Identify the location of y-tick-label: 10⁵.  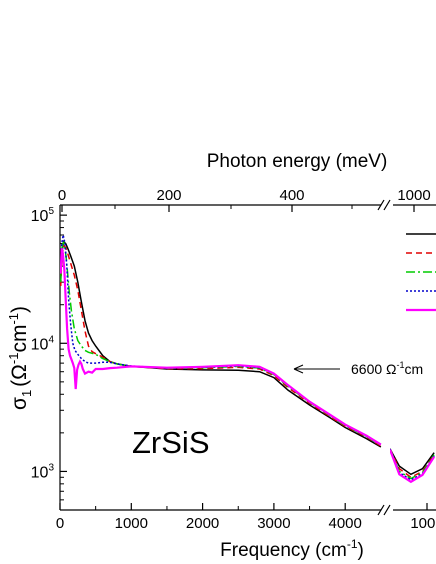
(43, 215).